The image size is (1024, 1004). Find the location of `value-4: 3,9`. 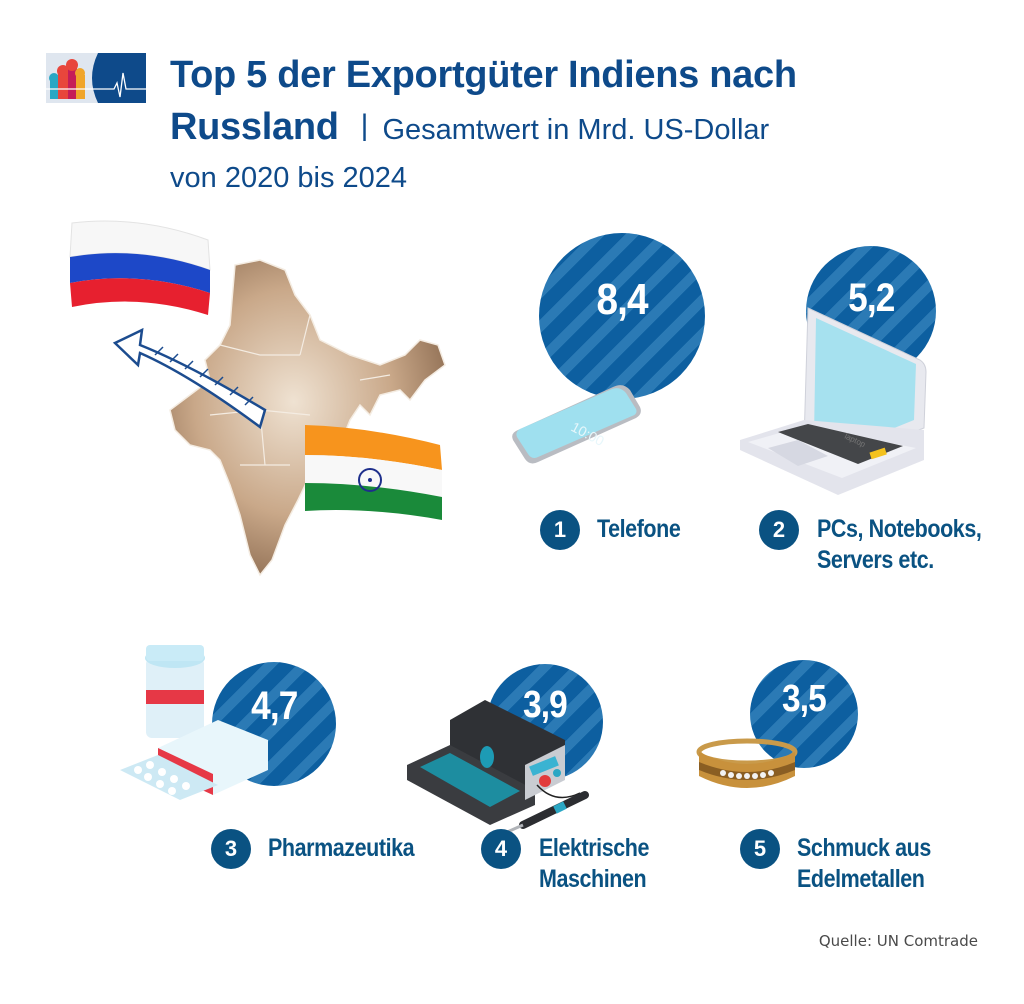

value-4: 3,9 is located at coordinates (545, 705).